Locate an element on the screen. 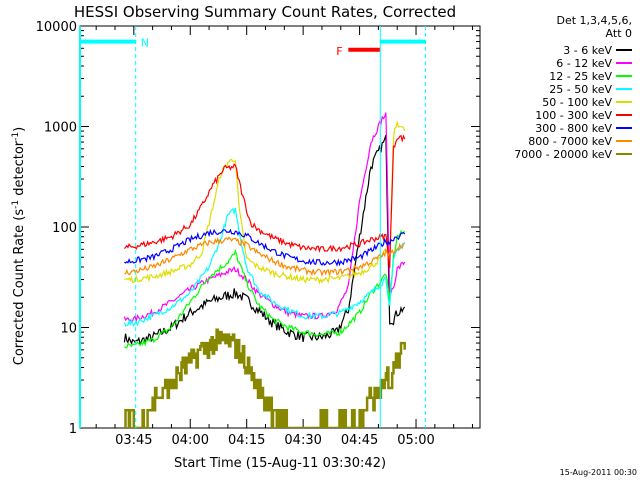 The width and height of the screenshot is (640, 480). x-axis-label: Start Time (15-Aug-11 03:30:42) is located at coordinates (280, 463).